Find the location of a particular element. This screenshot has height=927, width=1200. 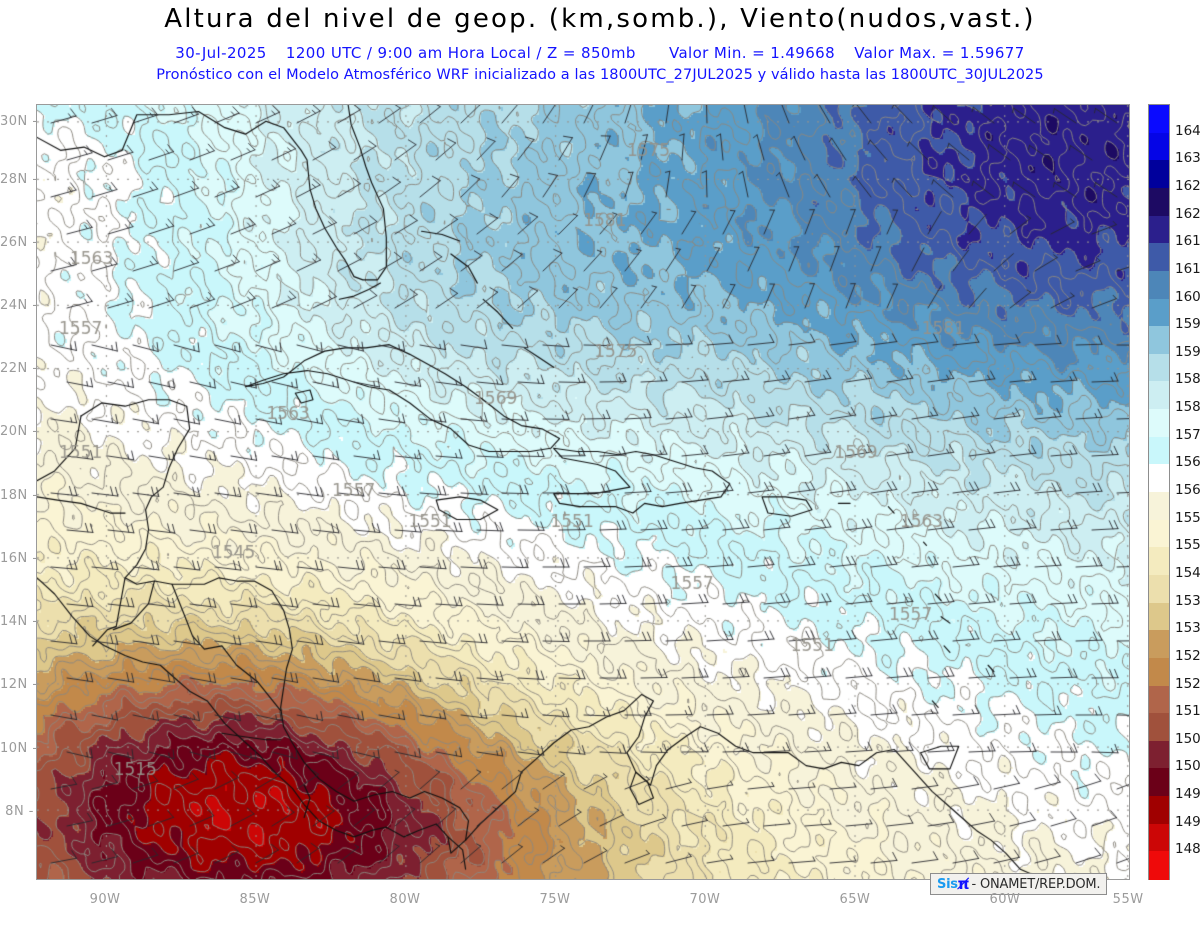

colorbar is located at coordinates (1159, 492).